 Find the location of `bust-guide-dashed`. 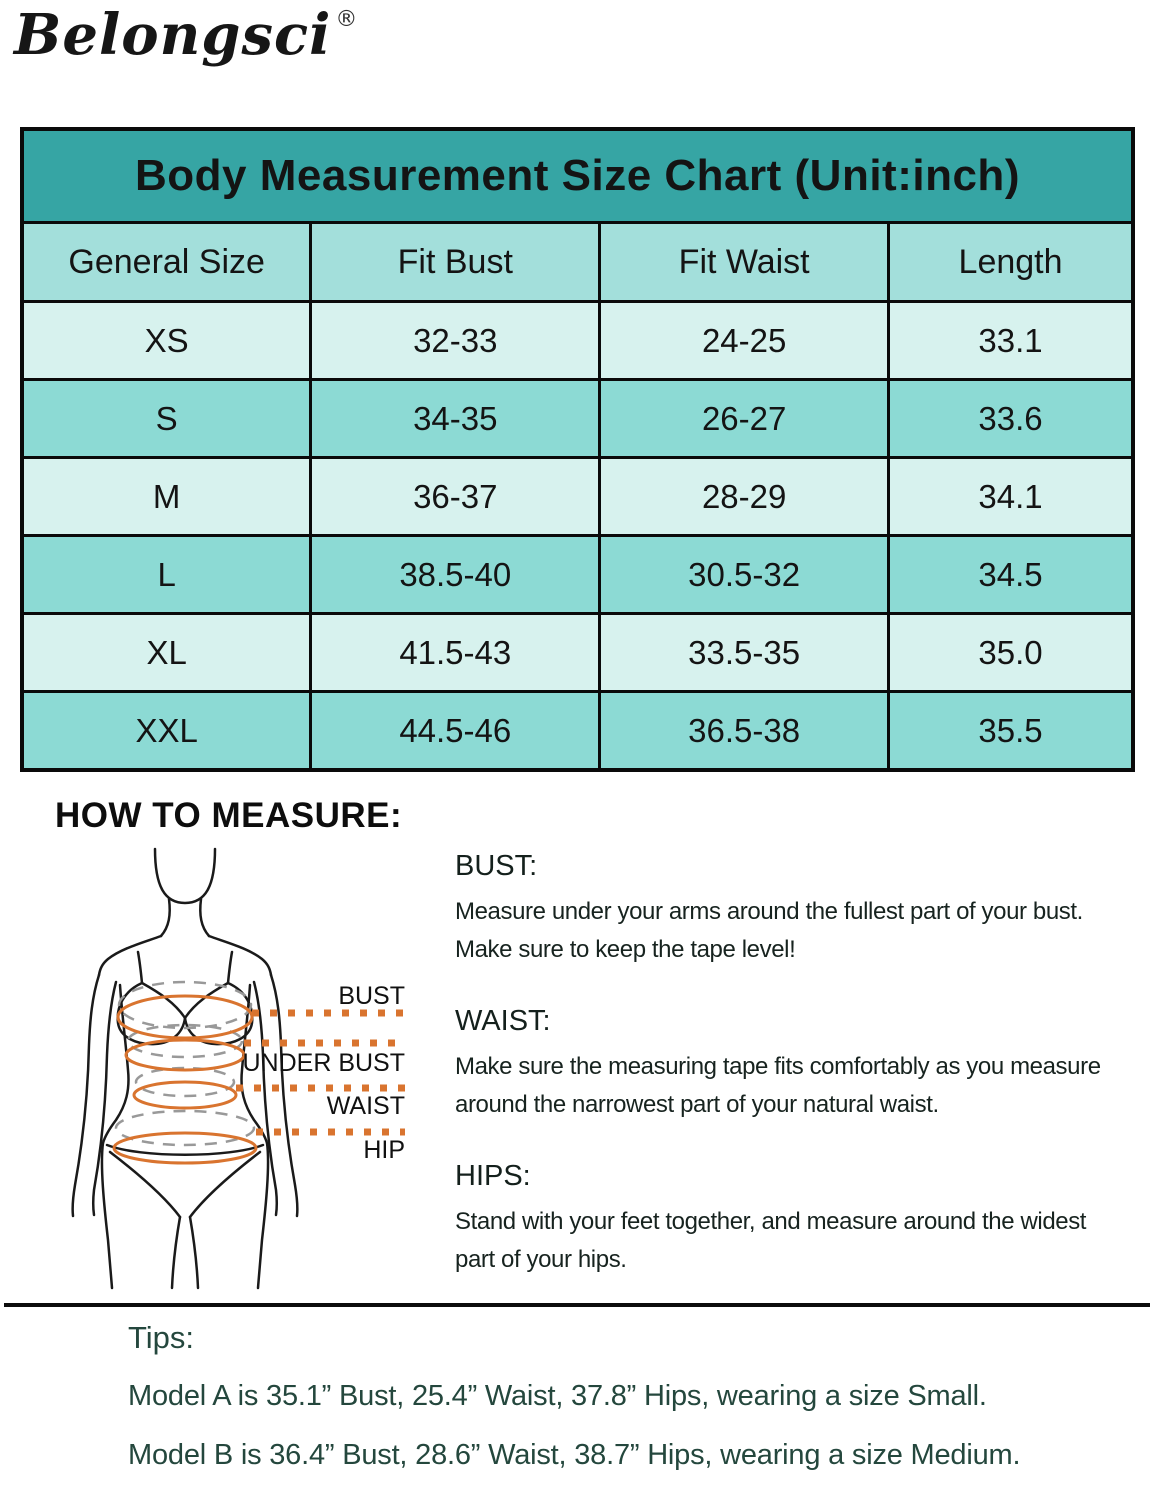

bust-guide-dashed is located at coordinates (185, 1005).